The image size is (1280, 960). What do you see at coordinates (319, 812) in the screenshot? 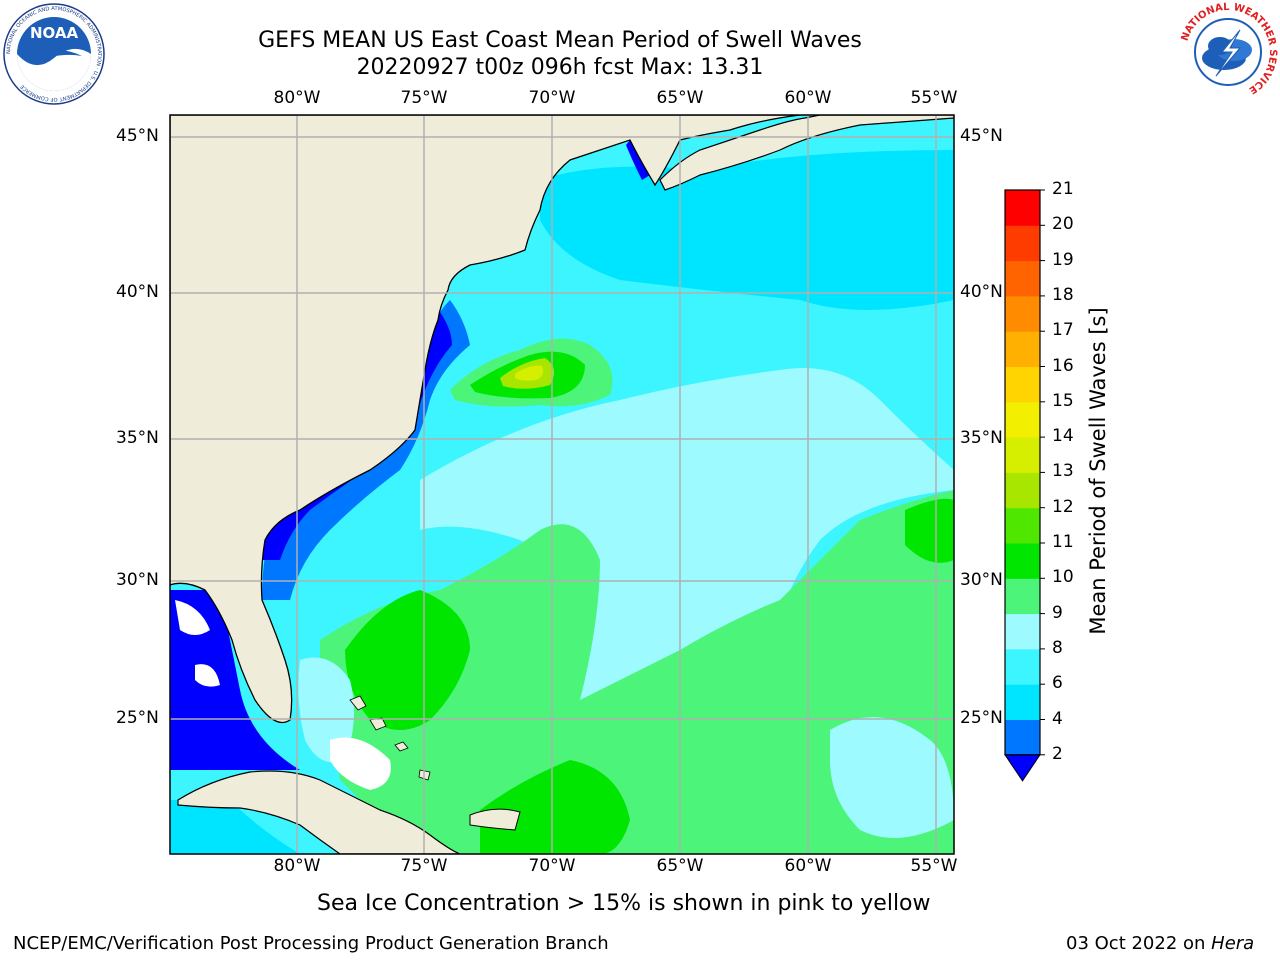
I see `land-cuba` at bounding box center [319, 812].